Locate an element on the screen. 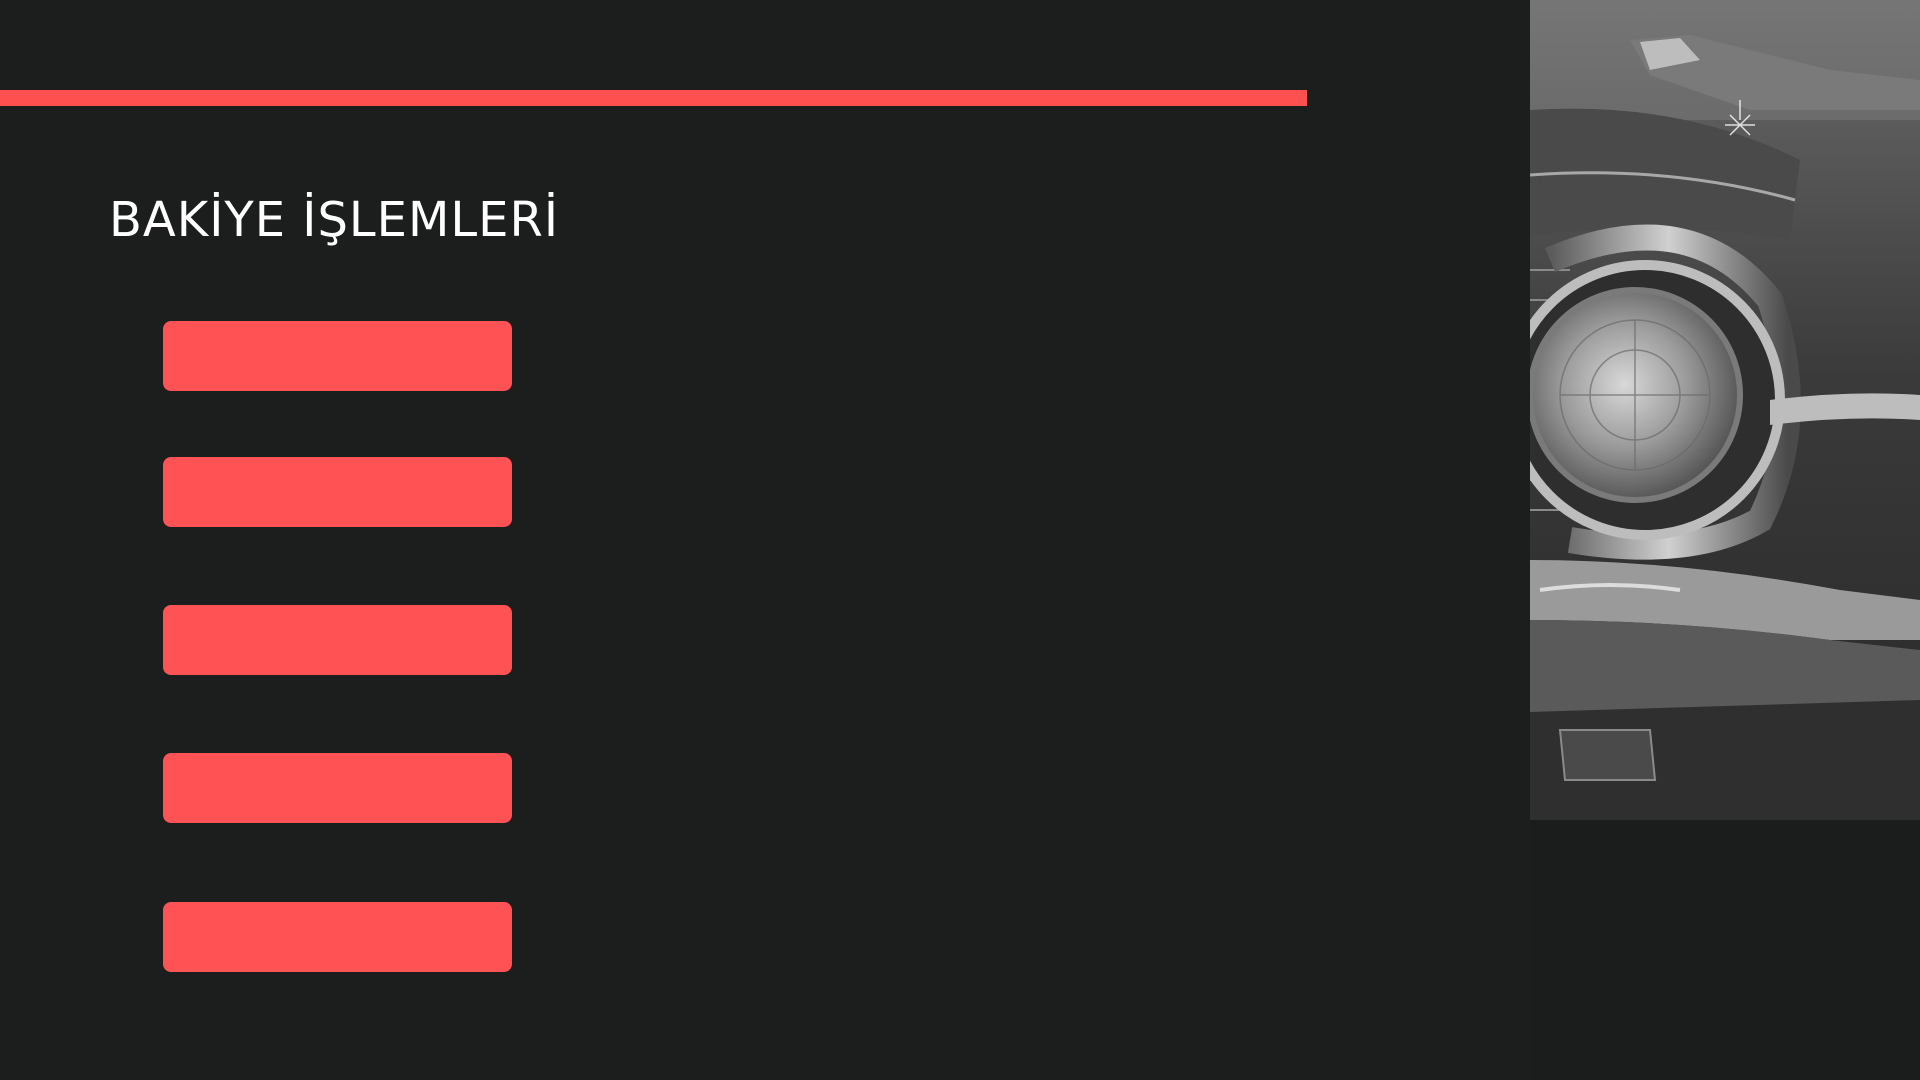 The image size is (1920, 1080). page-title: BAKİYE İŞLEMLERİ is located at coordinates (334, 220).